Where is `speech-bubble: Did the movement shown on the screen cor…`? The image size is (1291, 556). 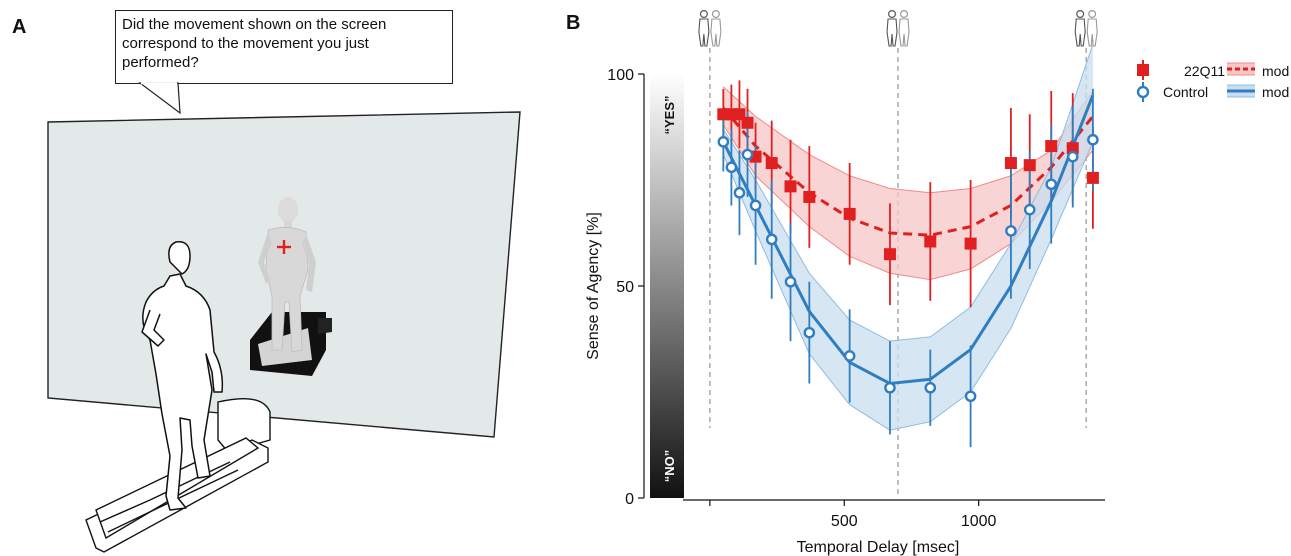
speech-bubble: Did the movement shown on the screen cor… is located at coordinates (284, 47).